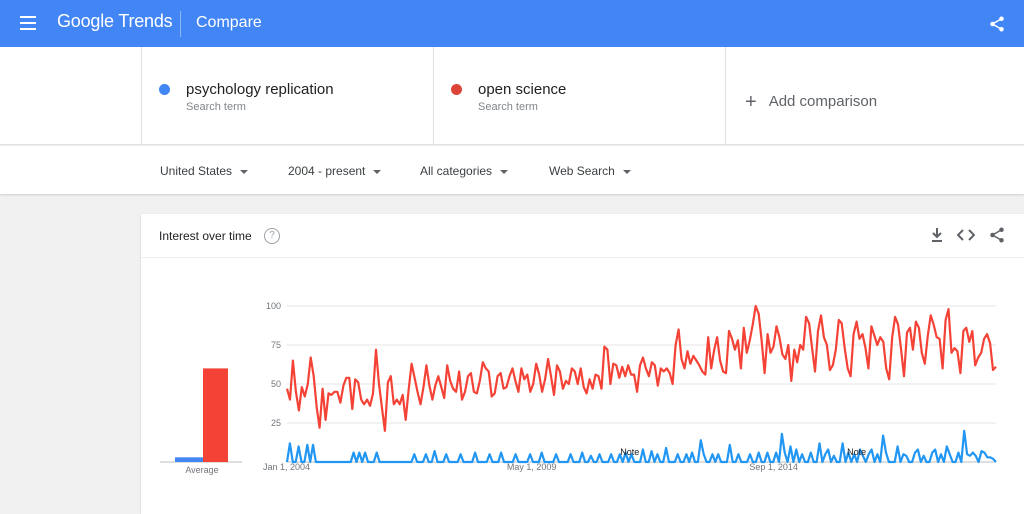 This screenshot has height=514, width=1024. What do you see at coordinates (997, 235) in the screenshot?
I see `card-share-icon` at bounding box center [997, 235].